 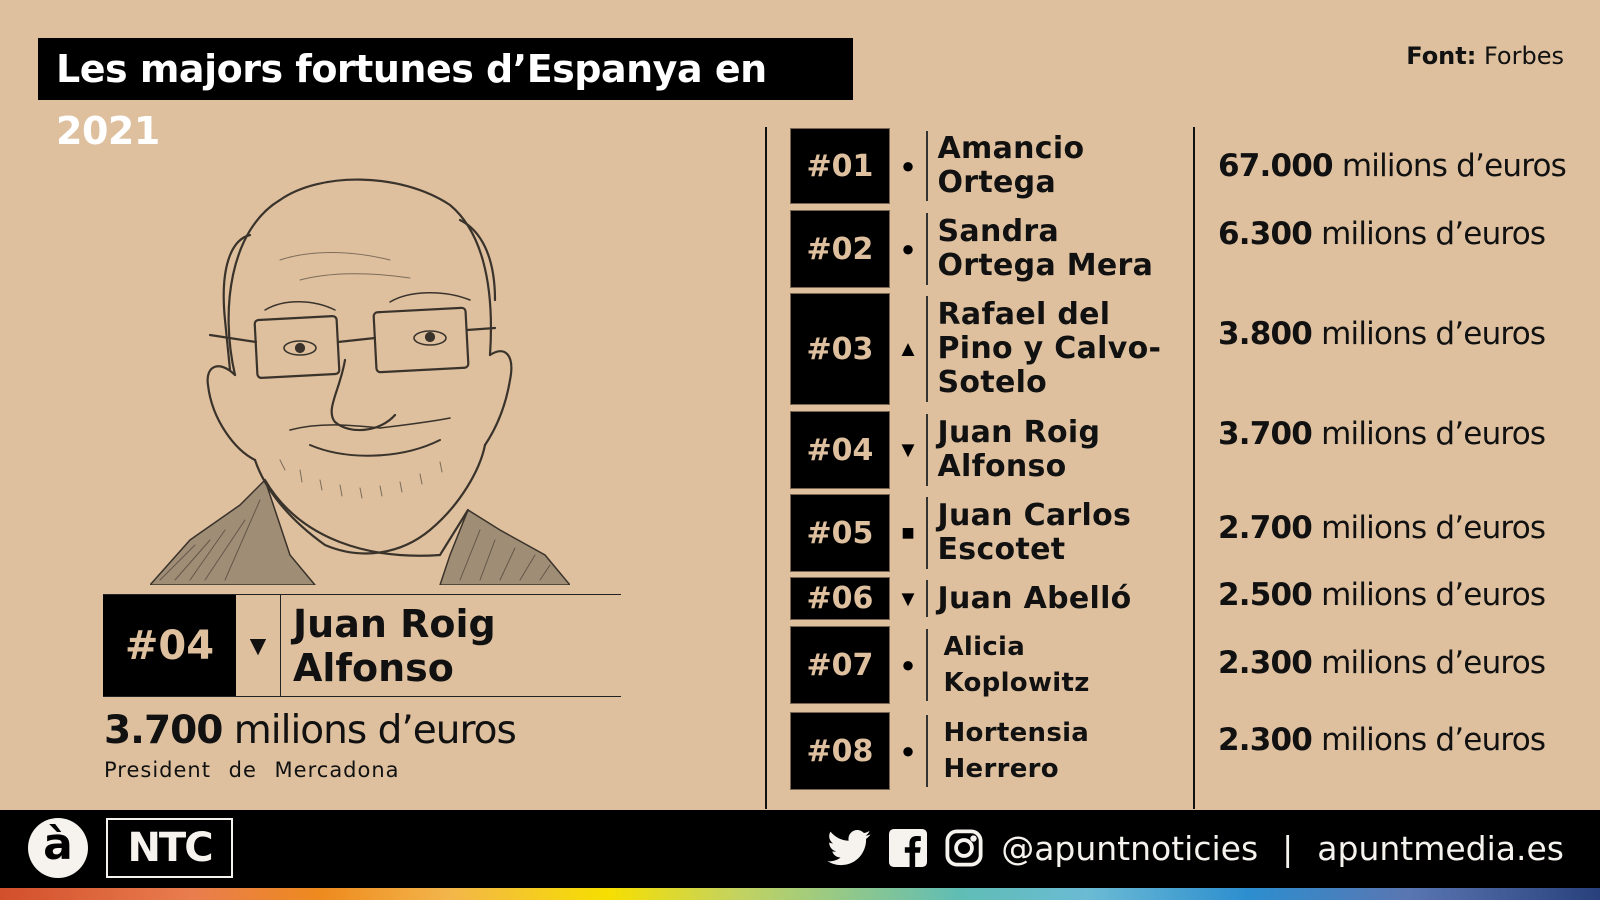 I want to click on featured-name: Juan Roig Alfonso, so click(x=394, y=645).